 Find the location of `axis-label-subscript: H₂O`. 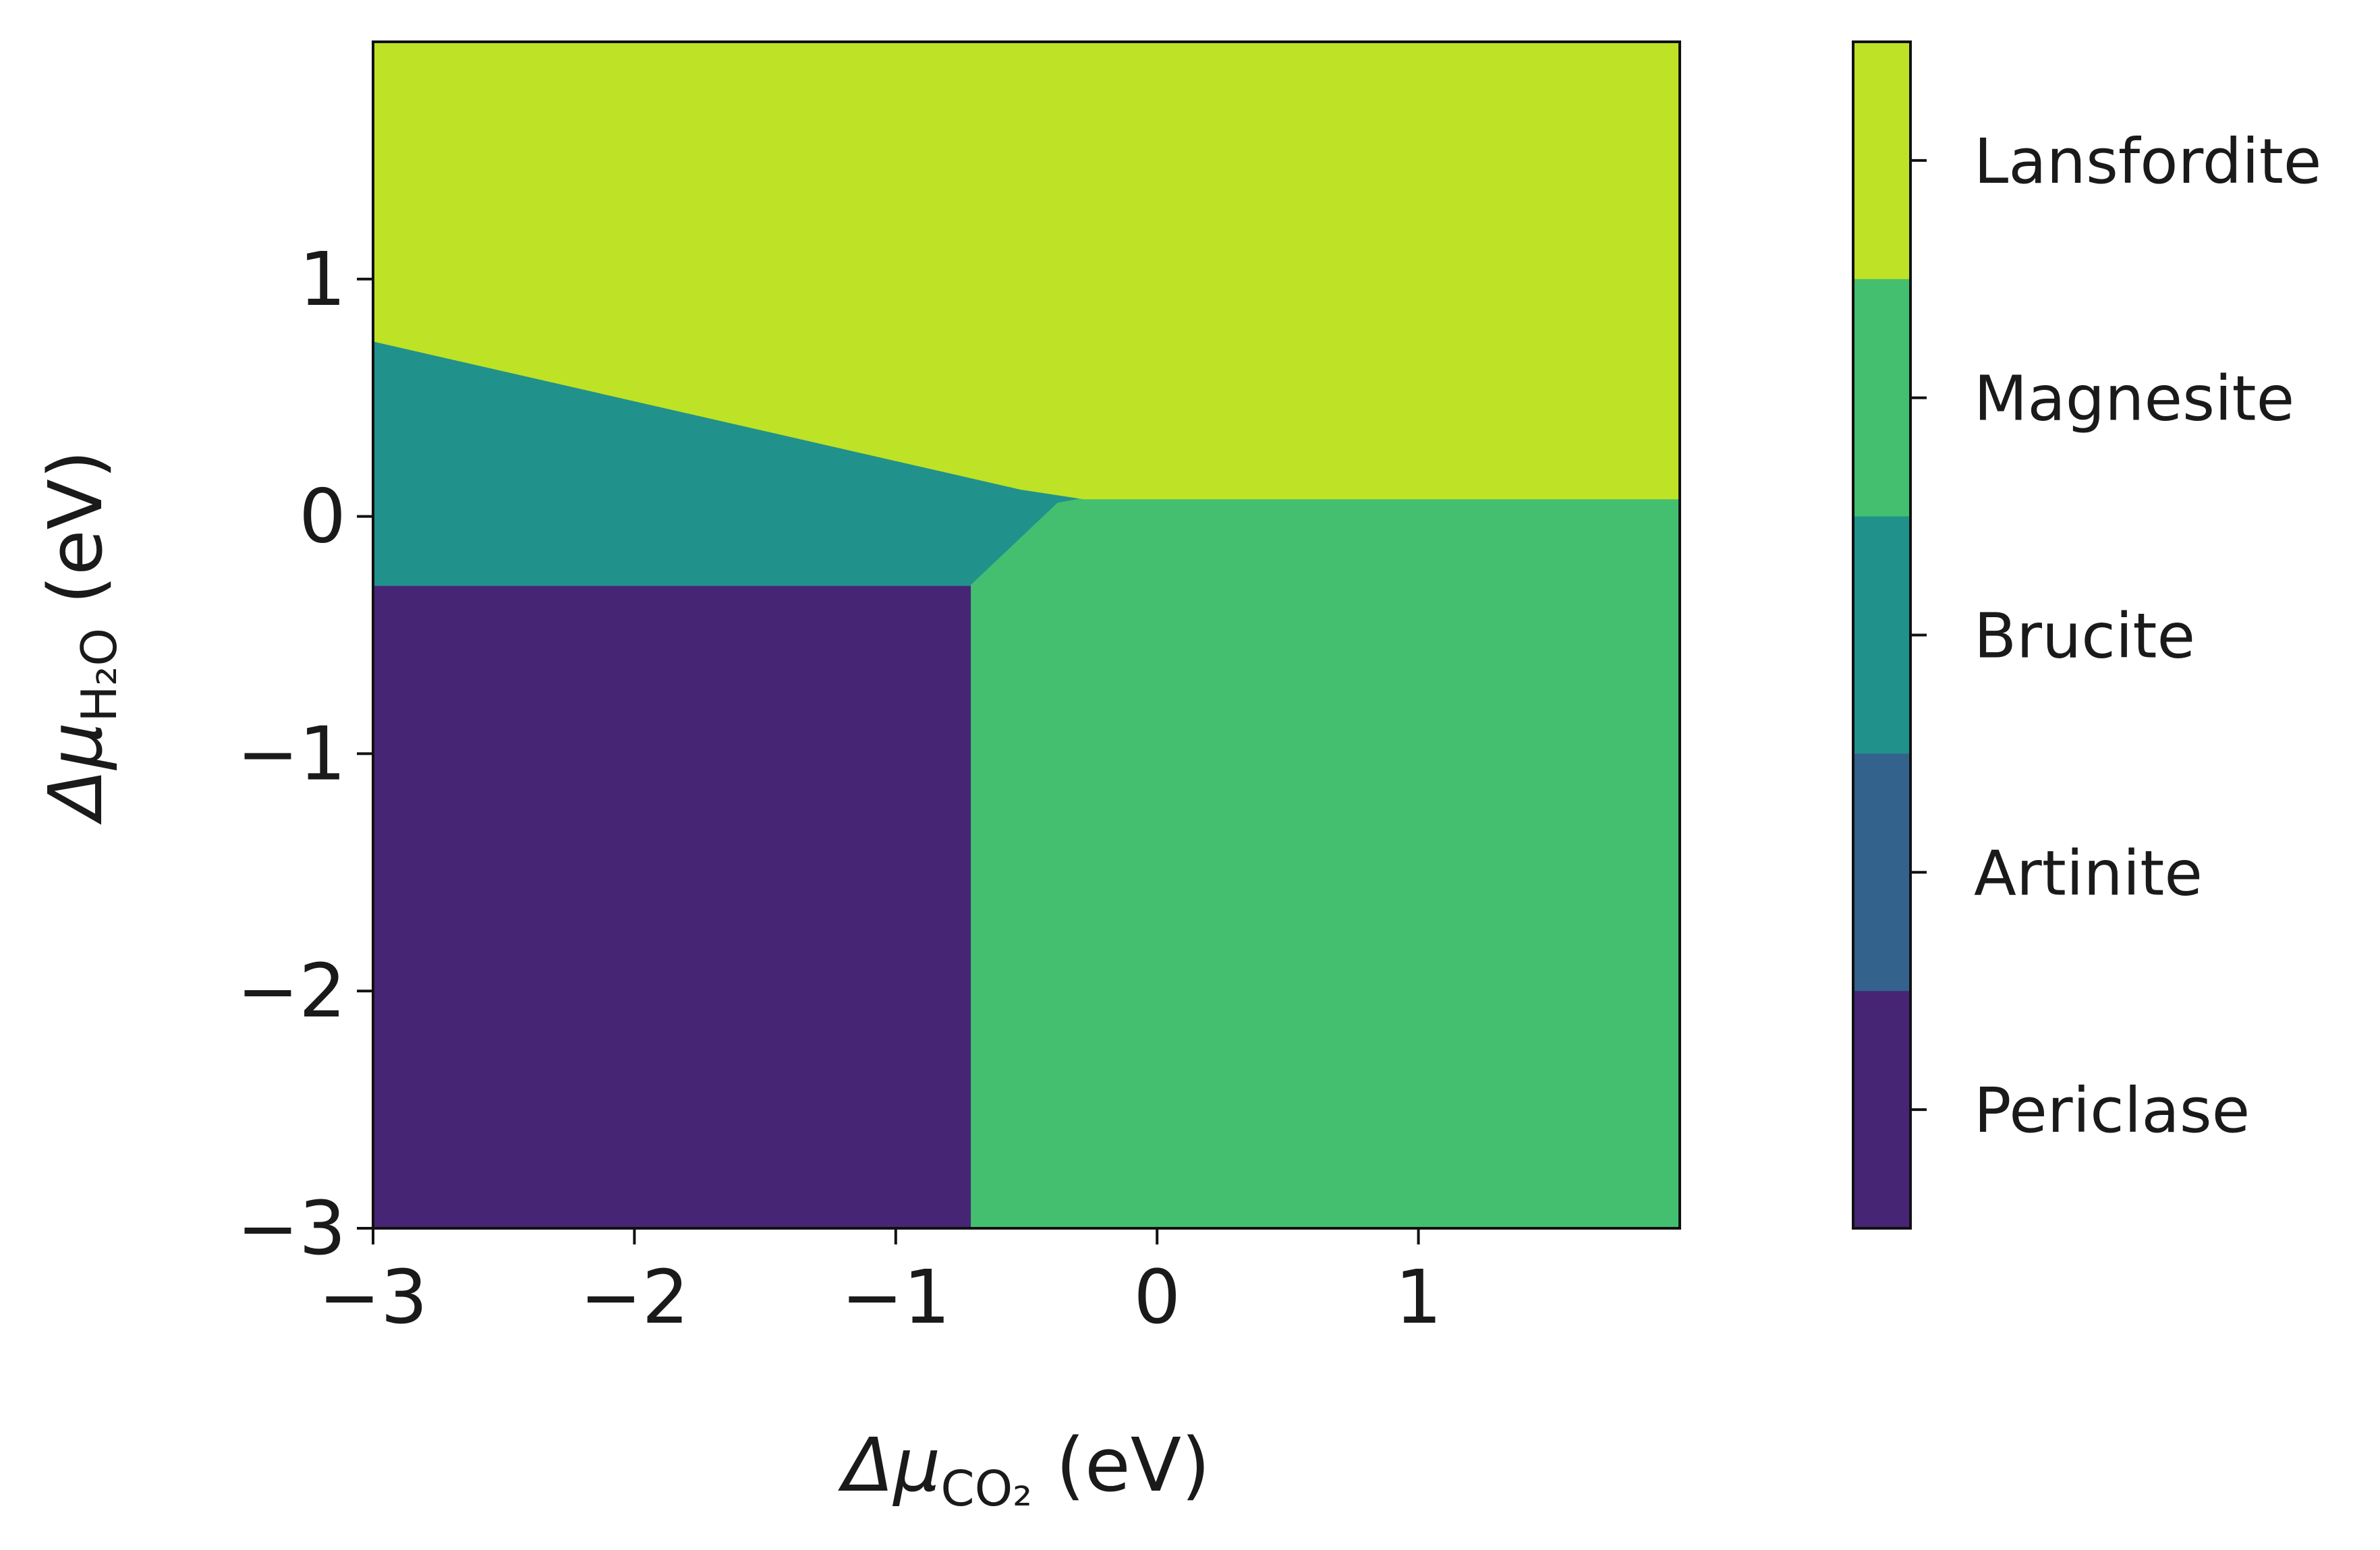

axis-label-subscript: H₂O is located at coordinates (100, 675).